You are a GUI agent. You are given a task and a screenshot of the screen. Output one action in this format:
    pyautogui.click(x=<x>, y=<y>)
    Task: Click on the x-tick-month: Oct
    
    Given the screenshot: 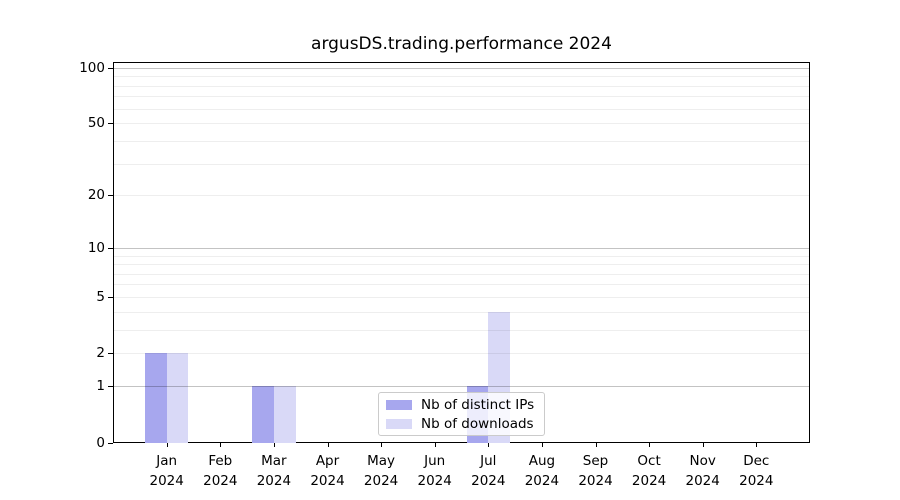 What is the action you would take?
    pyautogui.click(x=649, y=461)
    